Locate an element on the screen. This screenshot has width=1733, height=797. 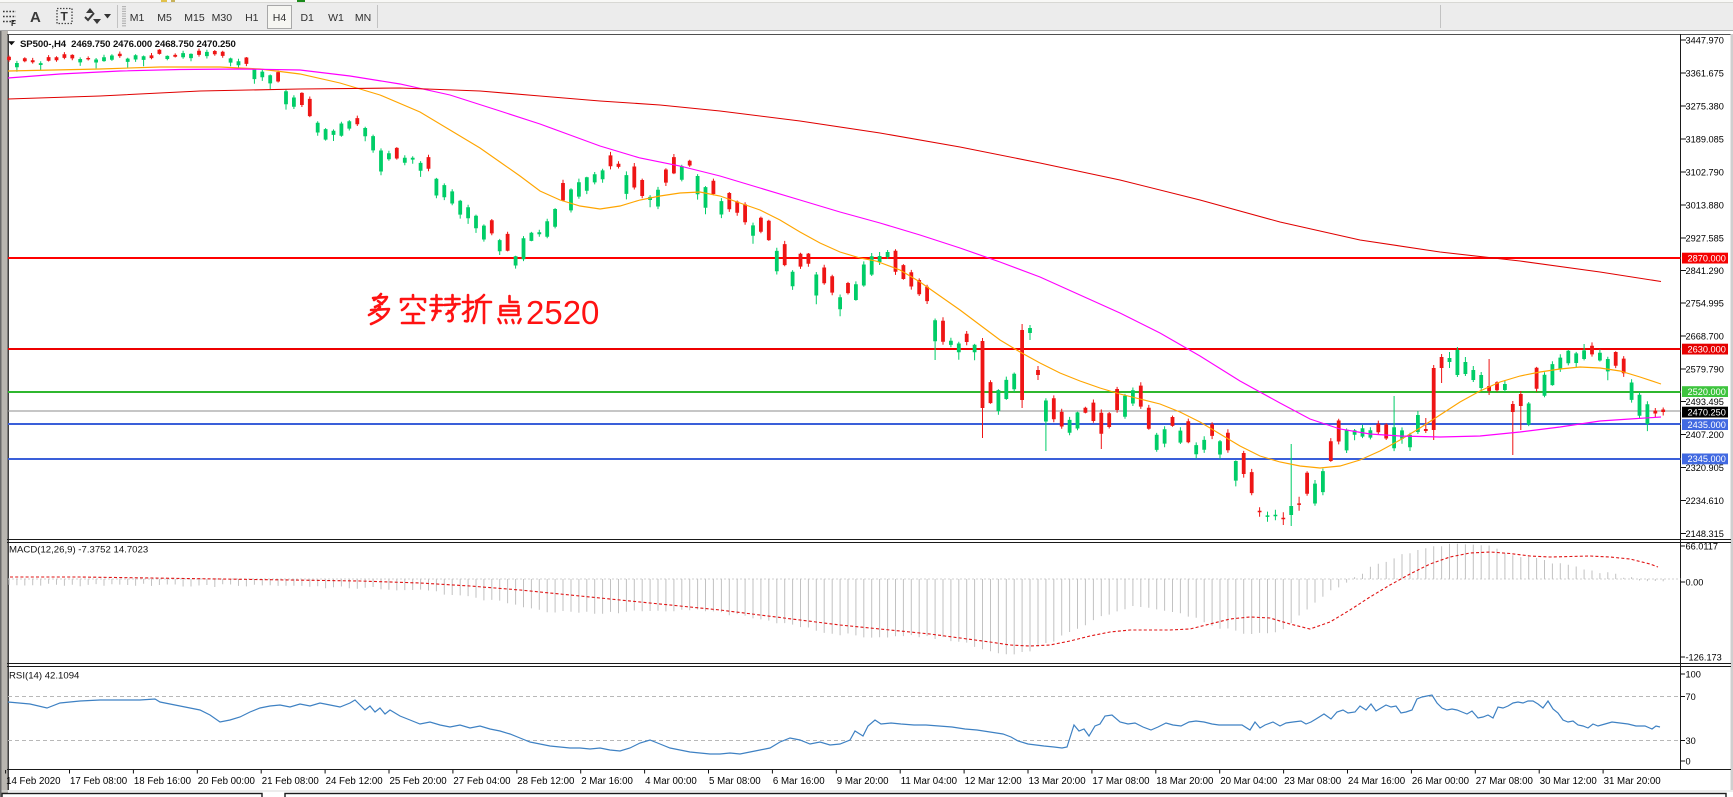
svg-text: 20 Feb 00:00 is located at coordinates (227, 781).